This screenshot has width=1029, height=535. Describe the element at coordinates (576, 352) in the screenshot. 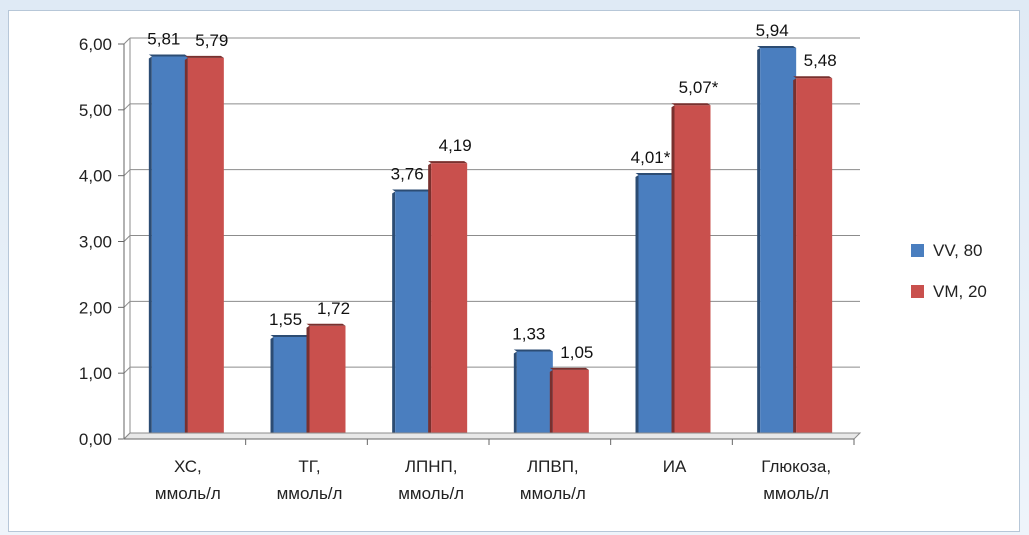

I see `data-label: 1,05` at that location.